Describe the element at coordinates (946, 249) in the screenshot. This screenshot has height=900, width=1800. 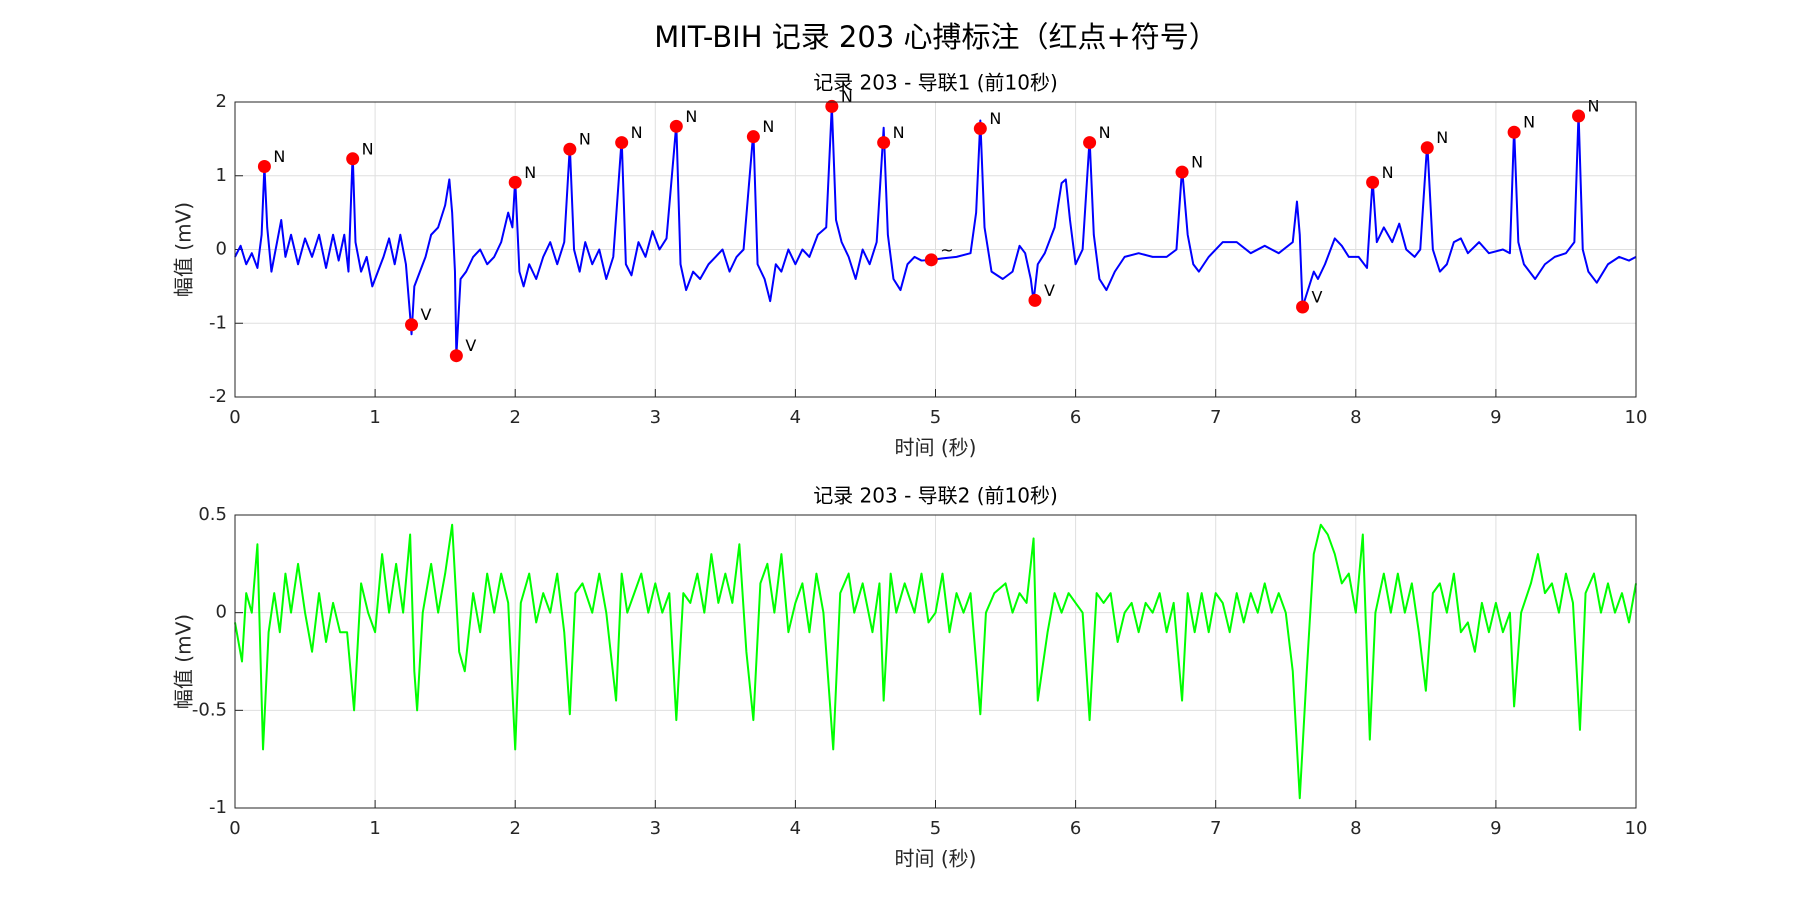
I see `beat-symbol: ~` at that location.